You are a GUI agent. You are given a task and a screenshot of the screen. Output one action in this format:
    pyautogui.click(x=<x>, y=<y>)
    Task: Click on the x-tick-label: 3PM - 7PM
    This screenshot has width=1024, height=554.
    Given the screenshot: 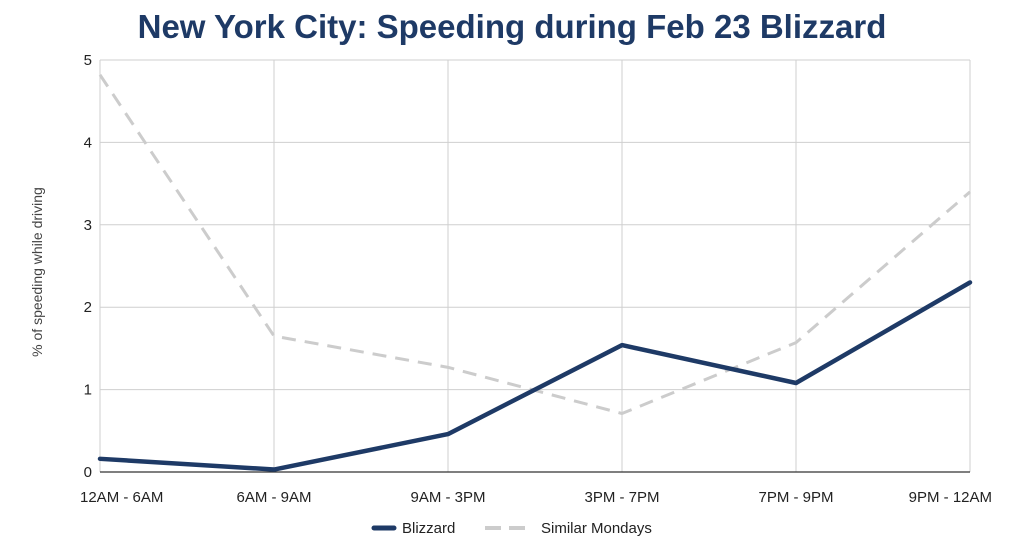 What is the action you would take?
    pyautogui.click(x=621, y=497)
    